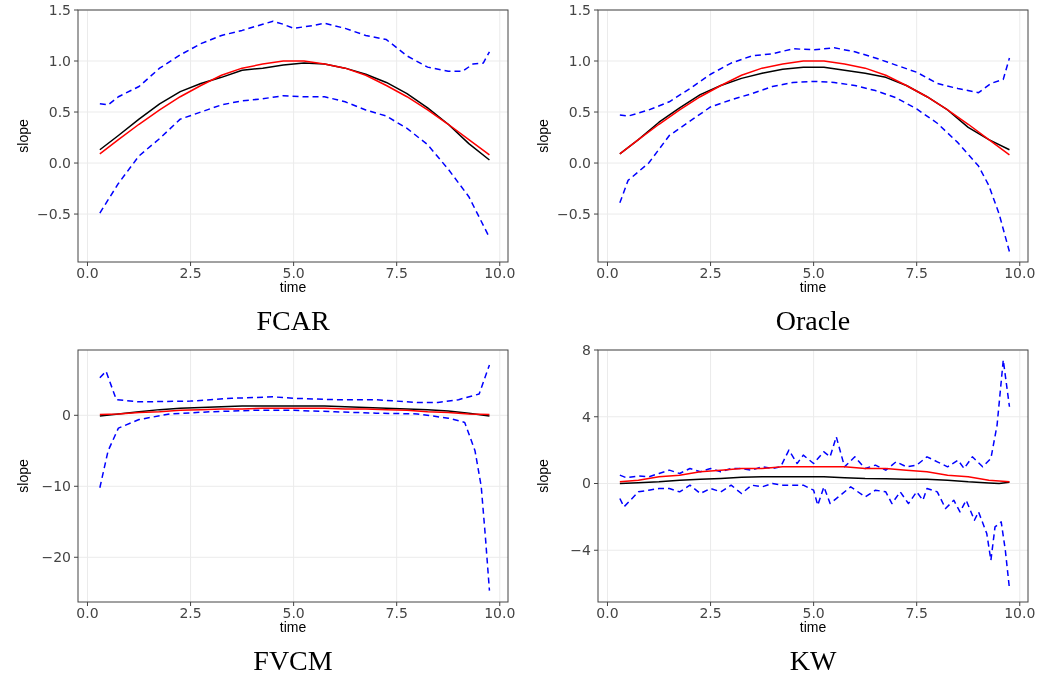 This screenshot has width=1041, height=682. Describe the element at coordinates (293, 660) in the screenshot. I see `text: FVCM` at that location.